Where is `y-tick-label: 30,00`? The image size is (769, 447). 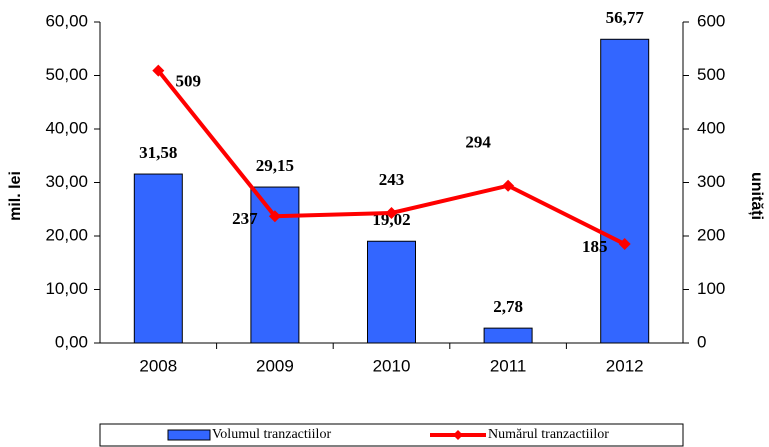
y-tick-label: 30,00 is located at coordinates (66, 181).